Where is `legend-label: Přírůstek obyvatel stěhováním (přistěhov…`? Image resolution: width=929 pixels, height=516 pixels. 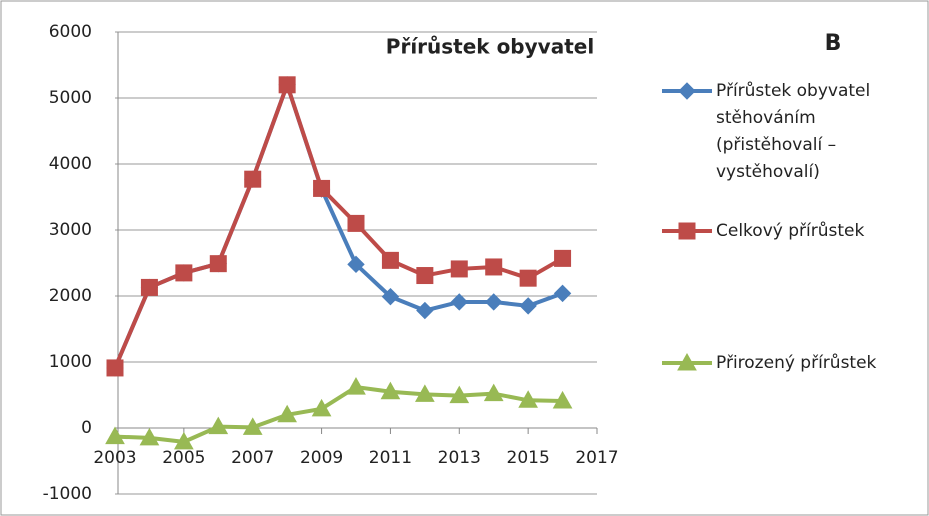 legend-label: Přírůstek obyvatel stěhováním (přistěhov… is located at coordinates (793, 131).